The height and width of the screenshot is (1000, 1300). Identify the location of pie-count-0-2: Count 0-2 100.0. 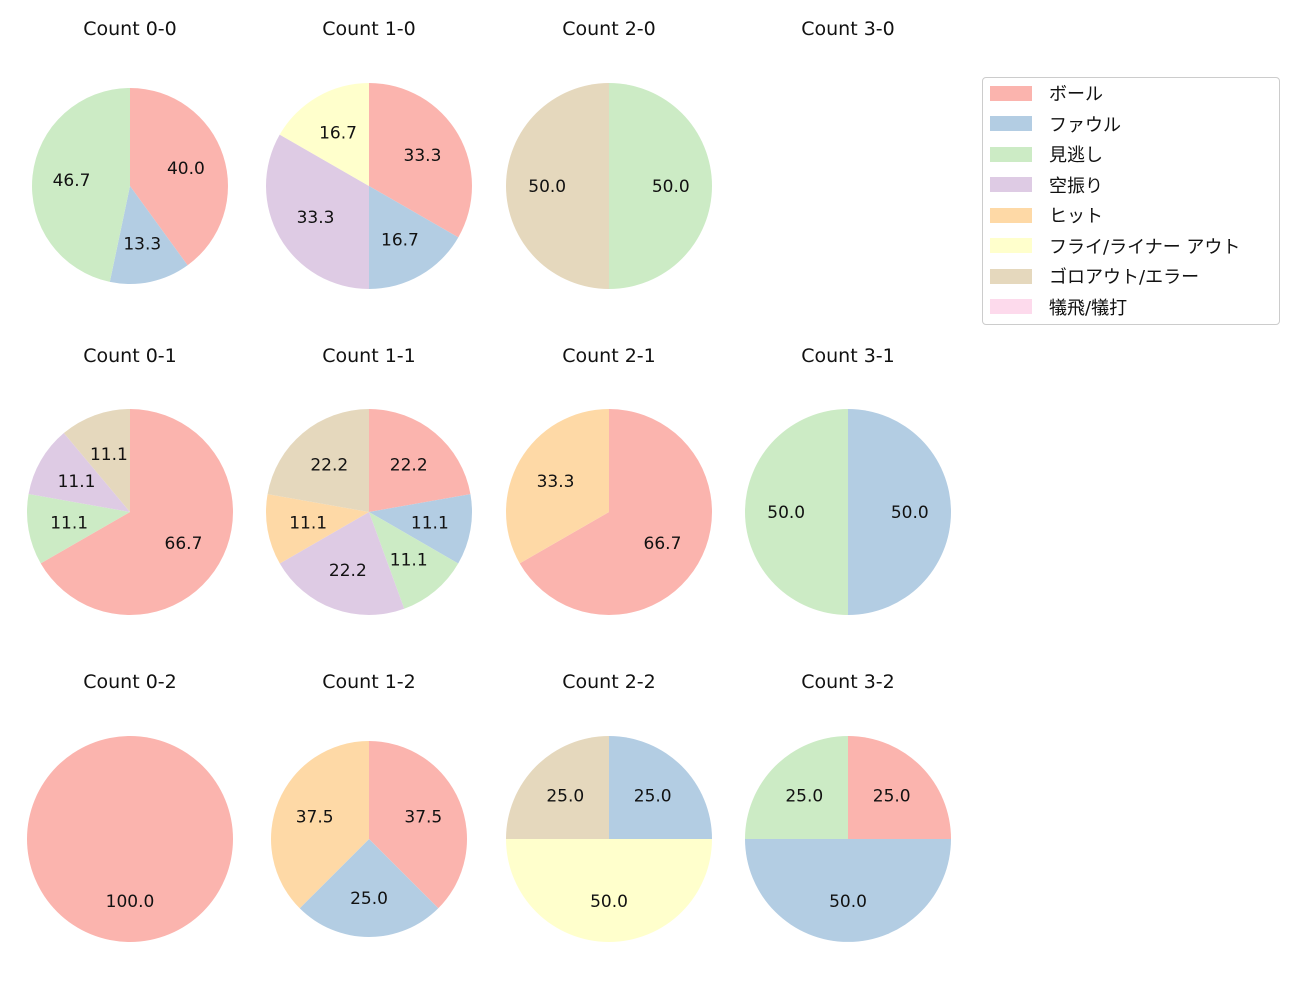
(130, 806).